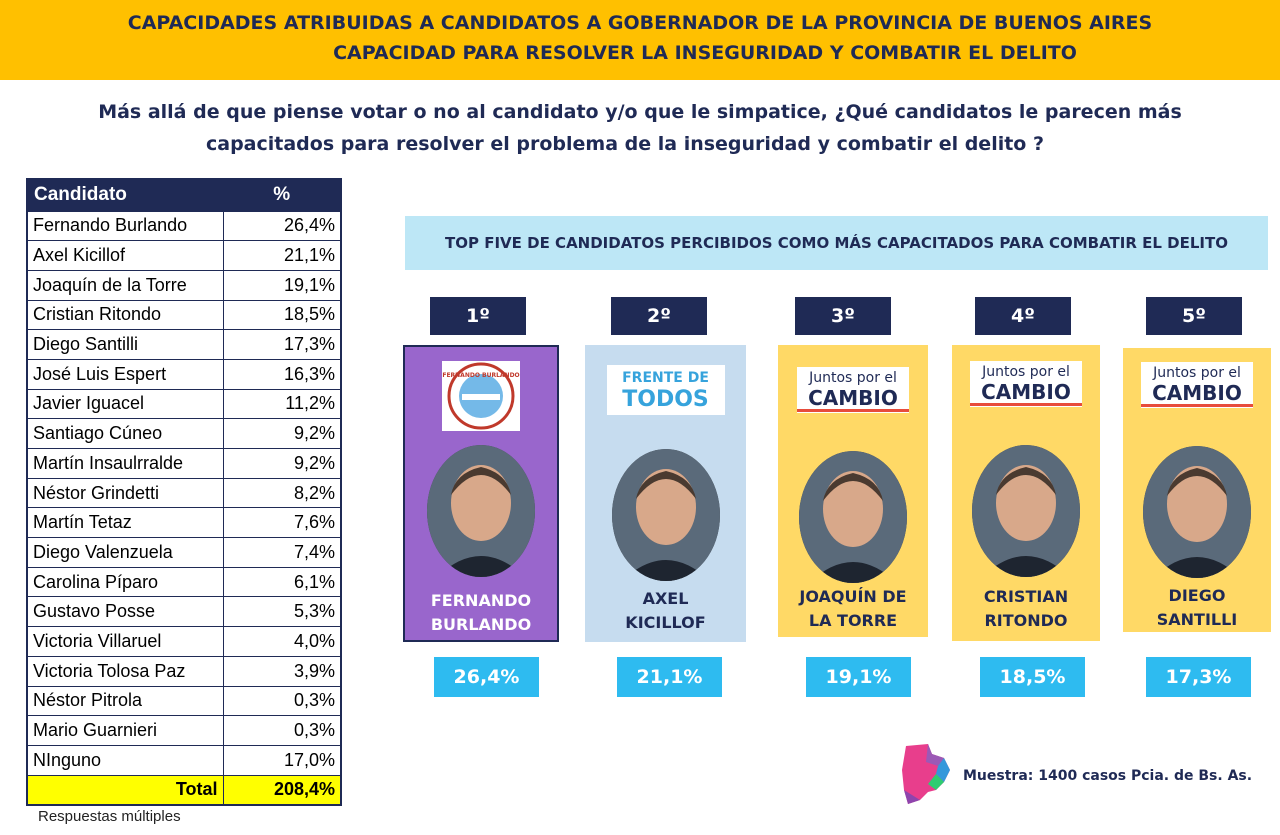  What do you see at coordinates (853, 491) in the screenshot?
I see `candidate-card: Juntos por el CAMBIO JOAQUÍN DE LA TORRE` at bounding box center [853, 491].